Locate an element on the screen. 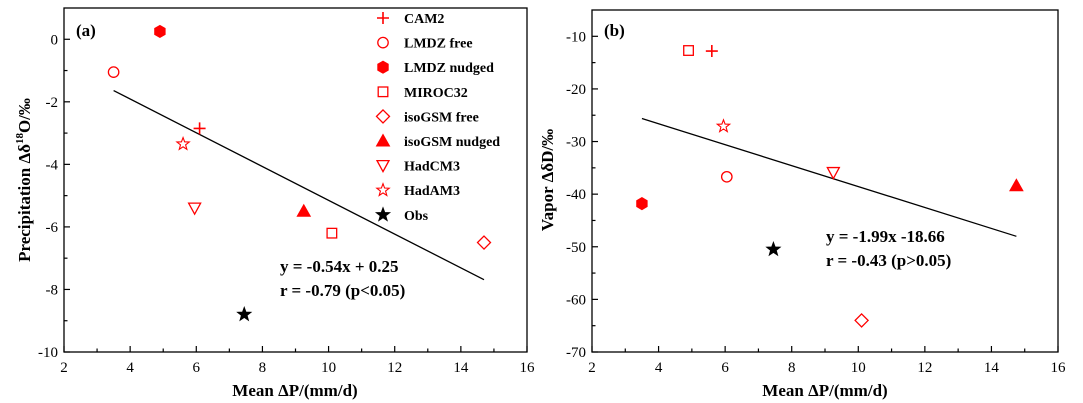  point-hadam3-a is located at coordinates (183, 143).